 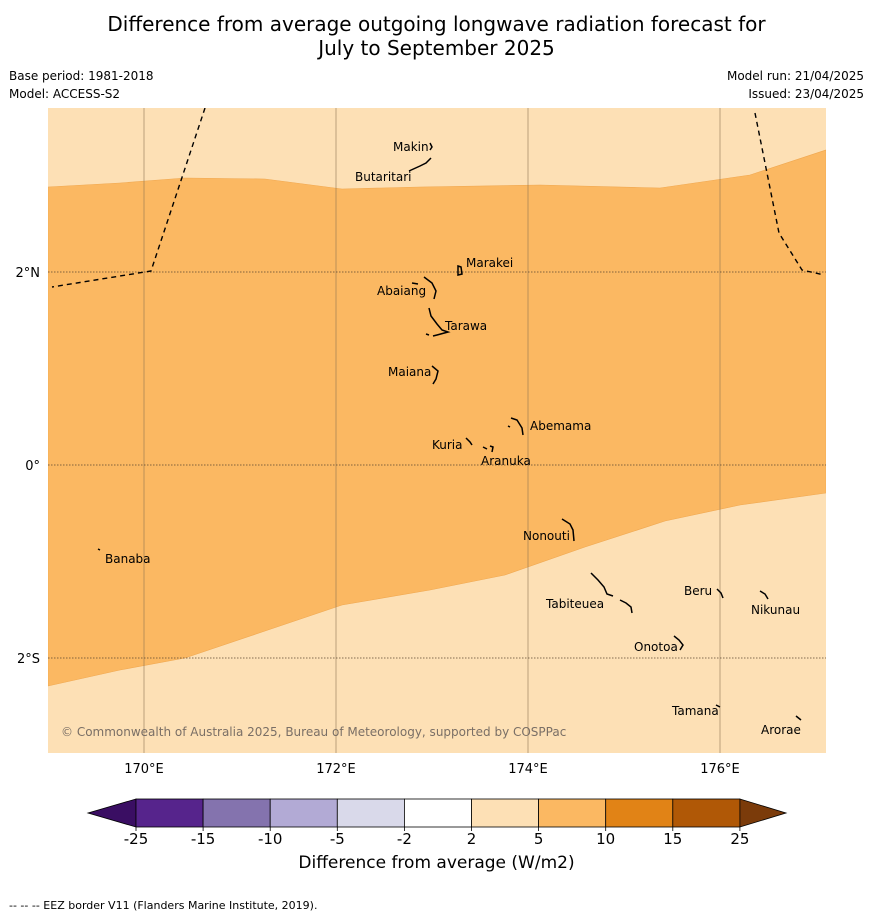 I want to click on tarawa-atoll, so click(x=438, y=322).